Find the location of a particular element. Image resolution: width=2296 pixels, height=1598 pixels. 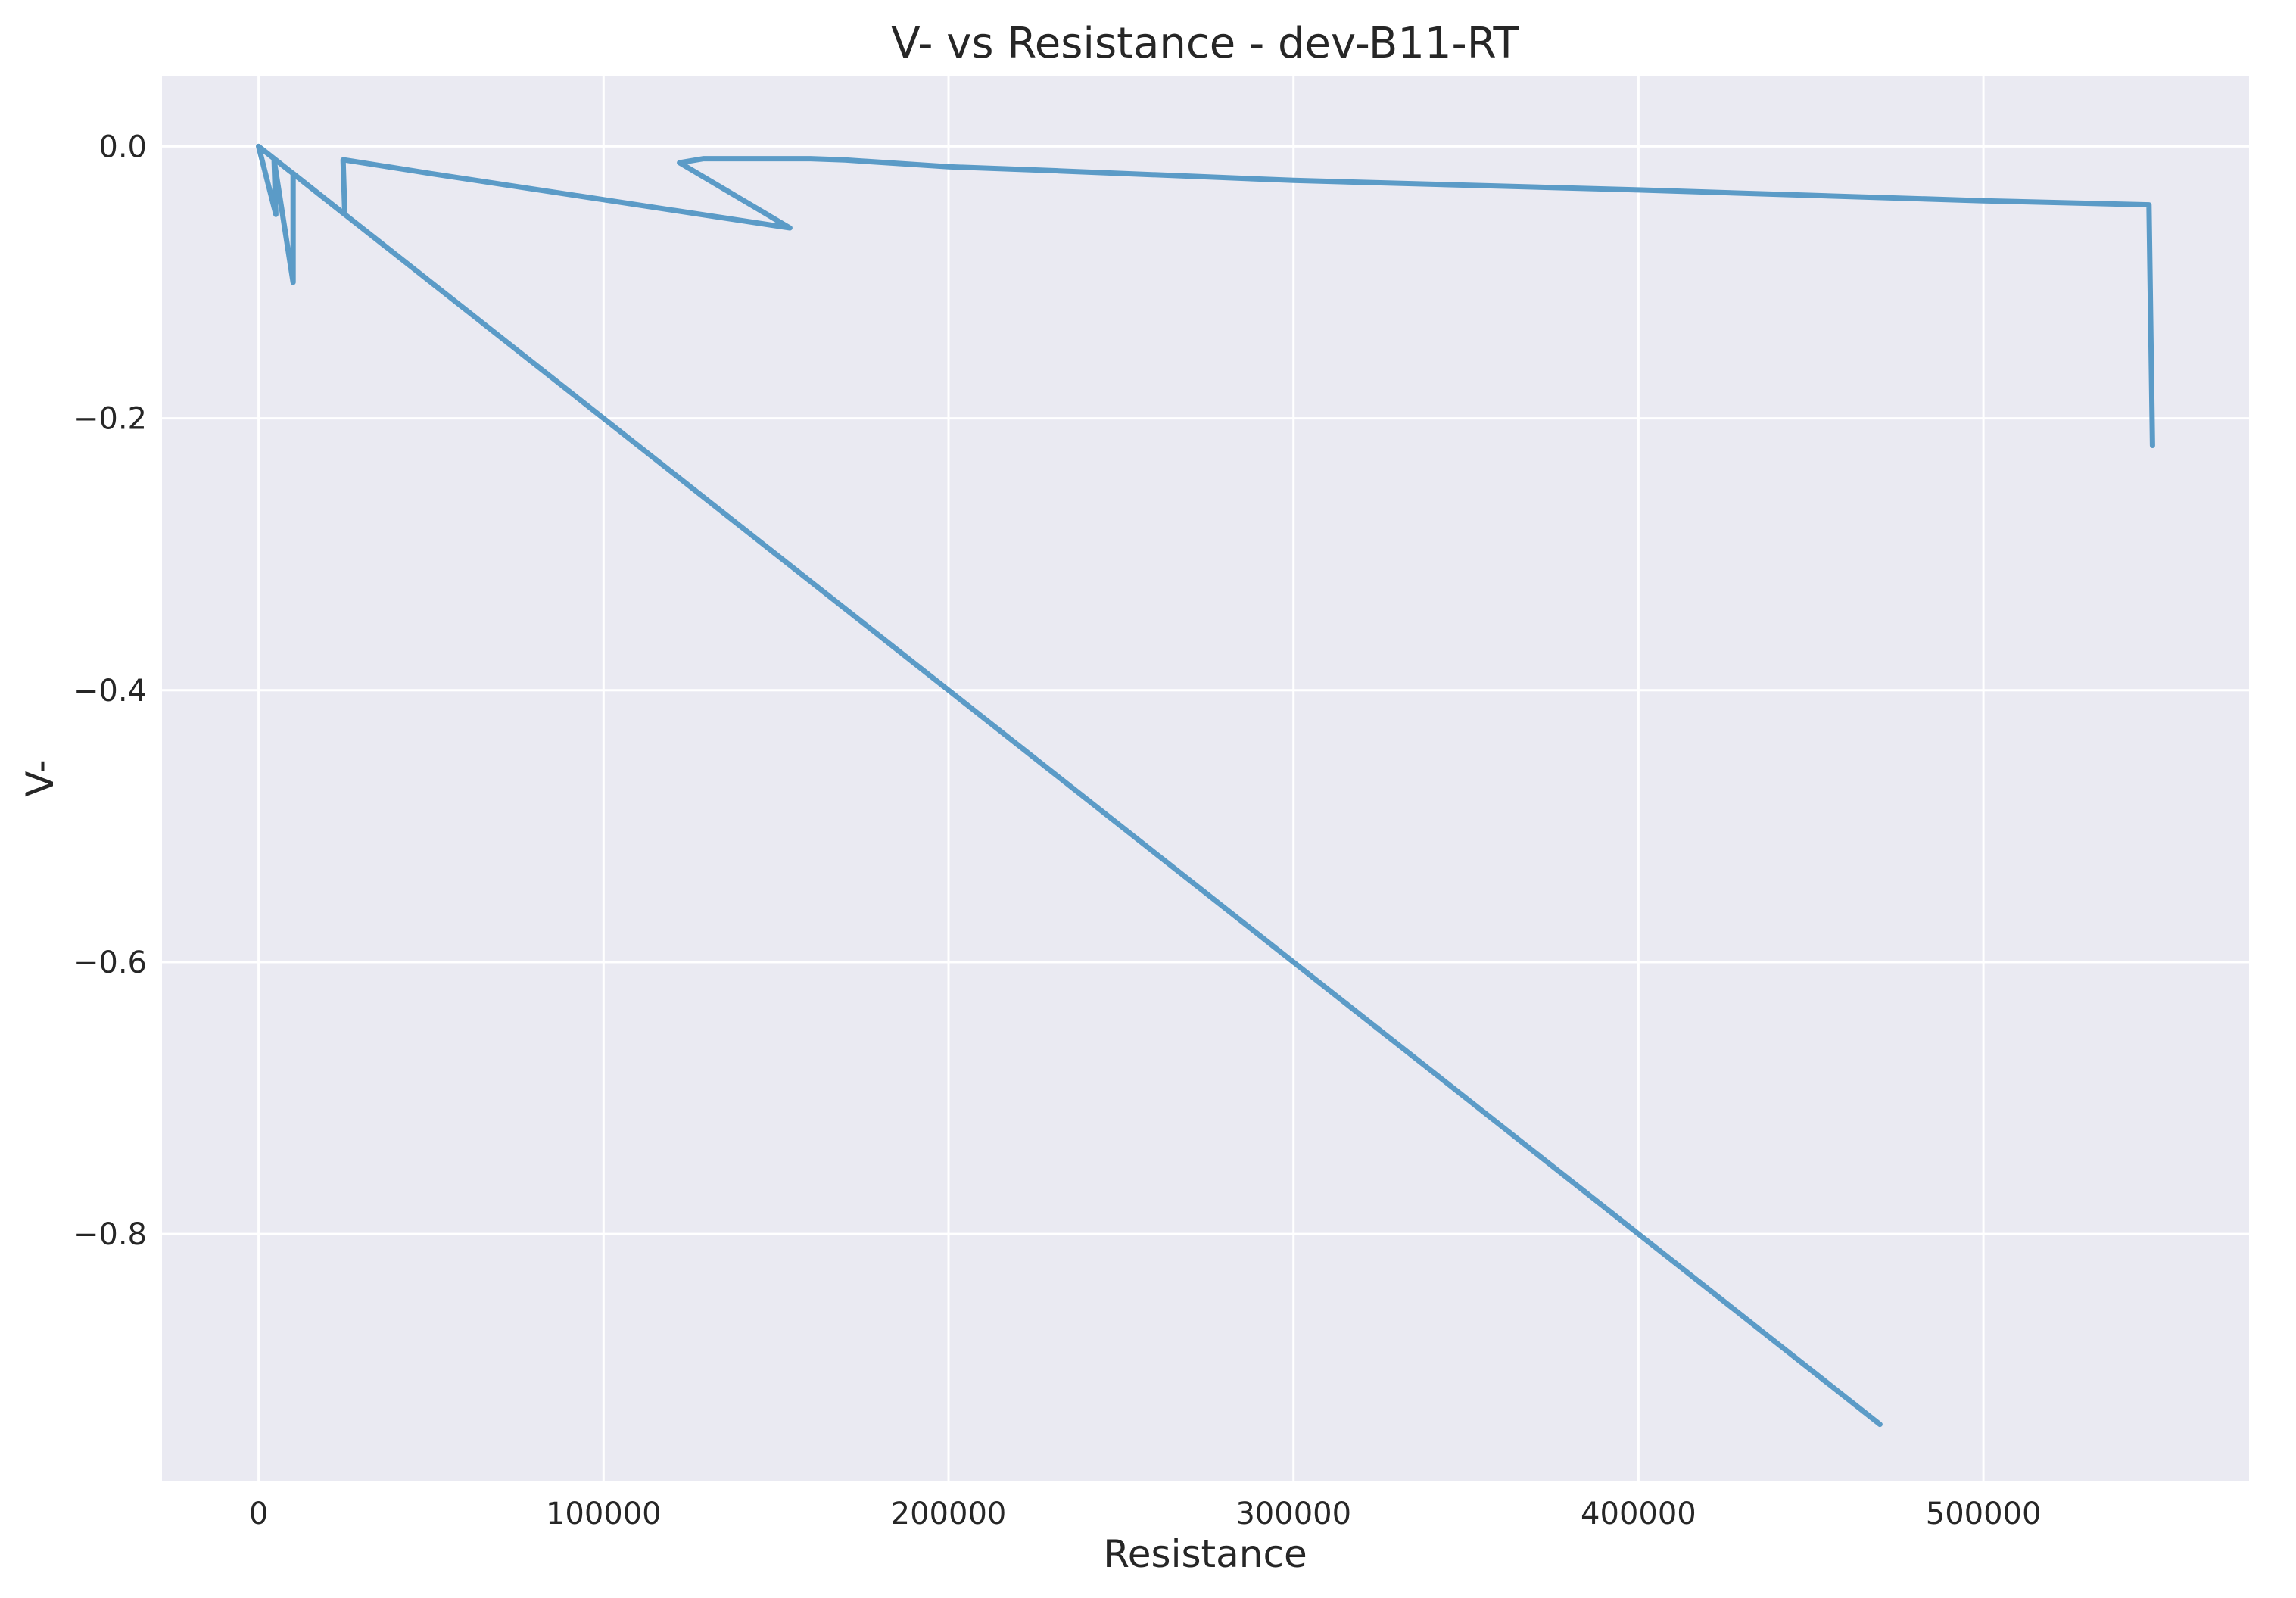

x-axis-label: Resistance is located at coordinates (1205, 1554).